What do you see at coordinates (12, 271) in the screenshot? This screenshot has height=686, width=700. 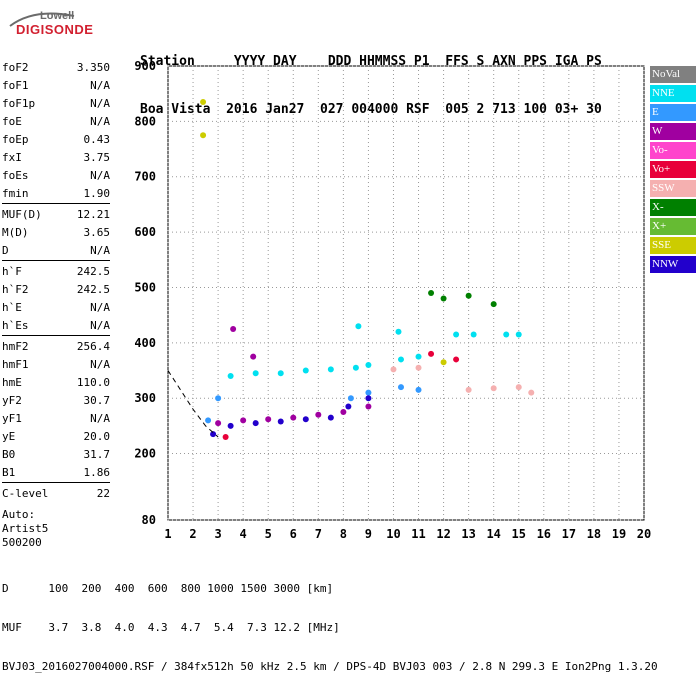 I see `param-label: h`F` at bounding box center [12, 271].